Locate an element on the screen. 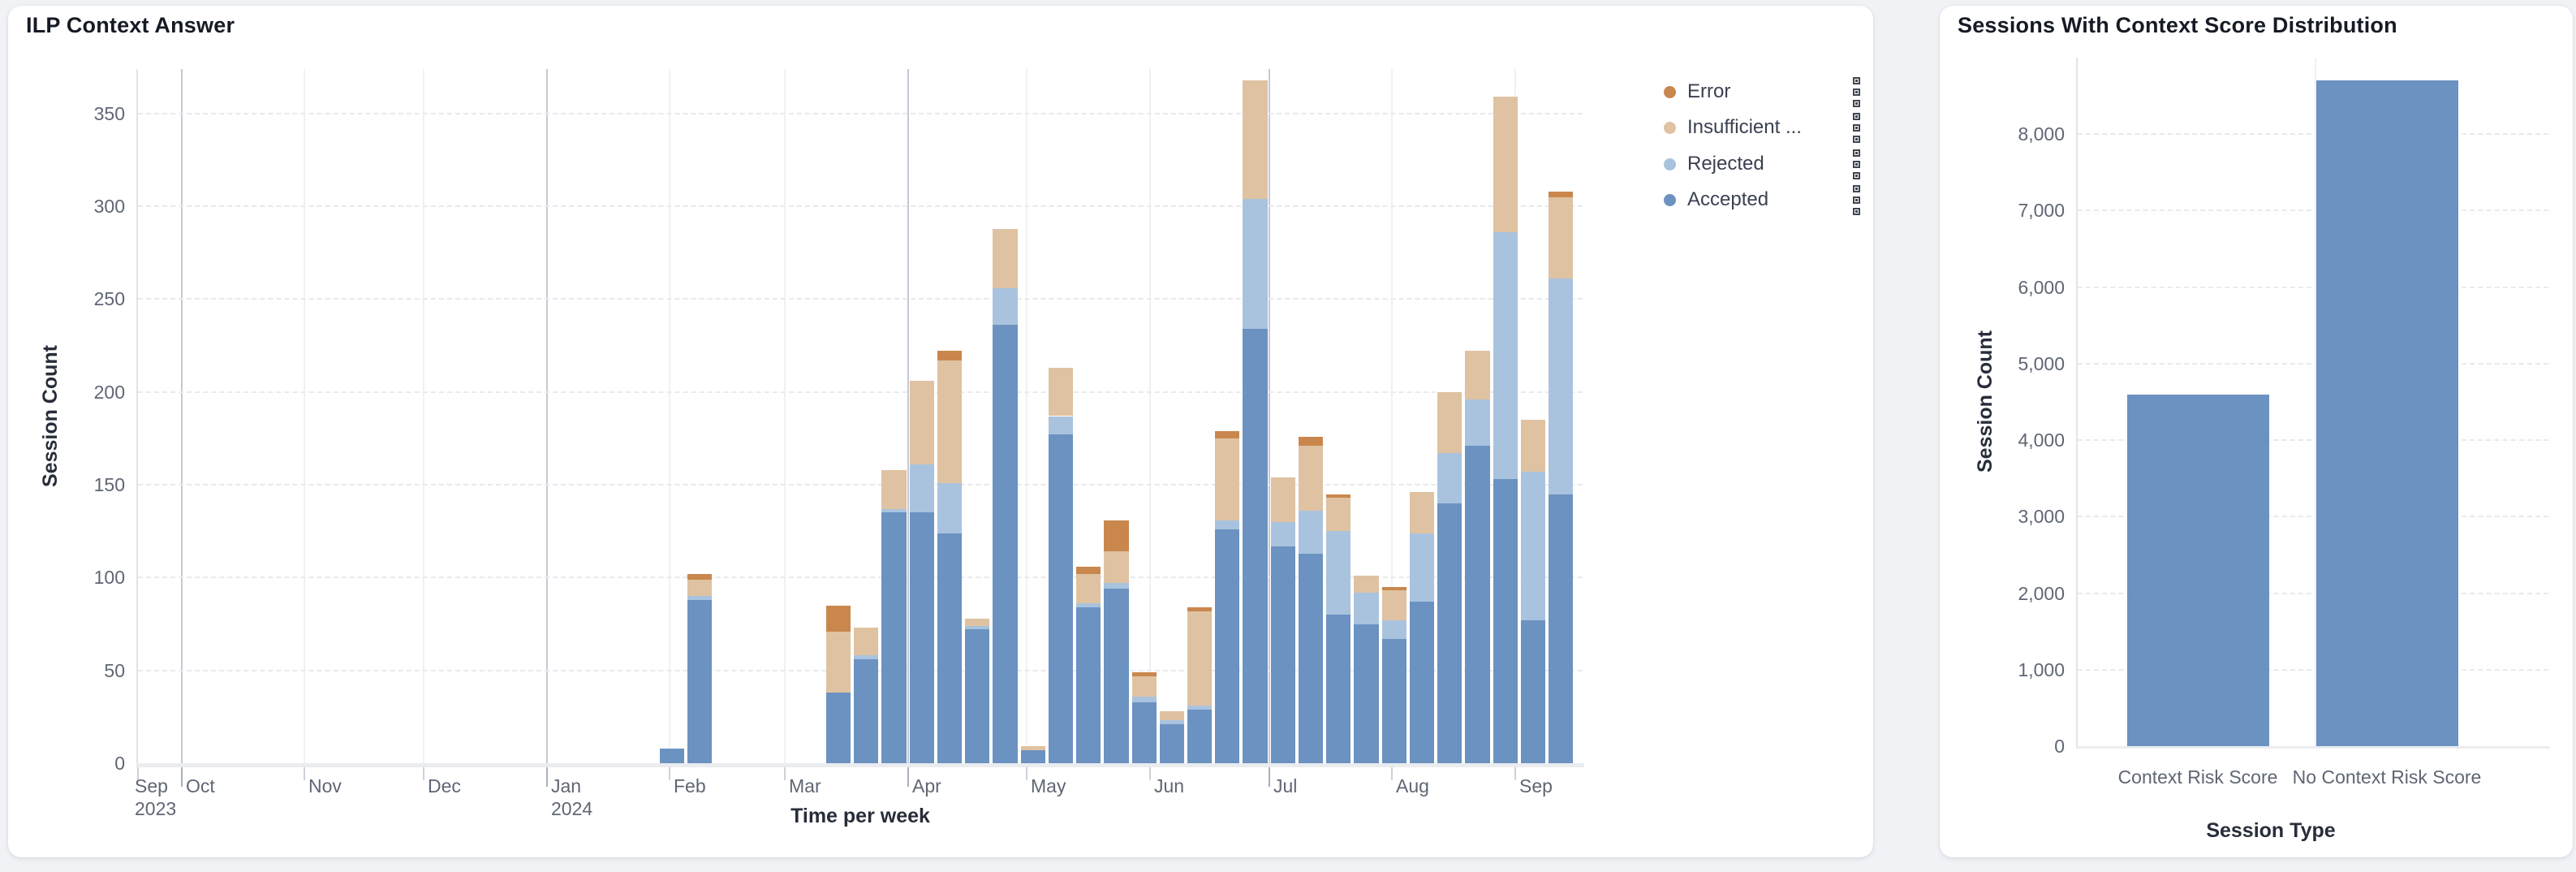  session-type-bar-plot-area is located at coordinates (2313, 404).